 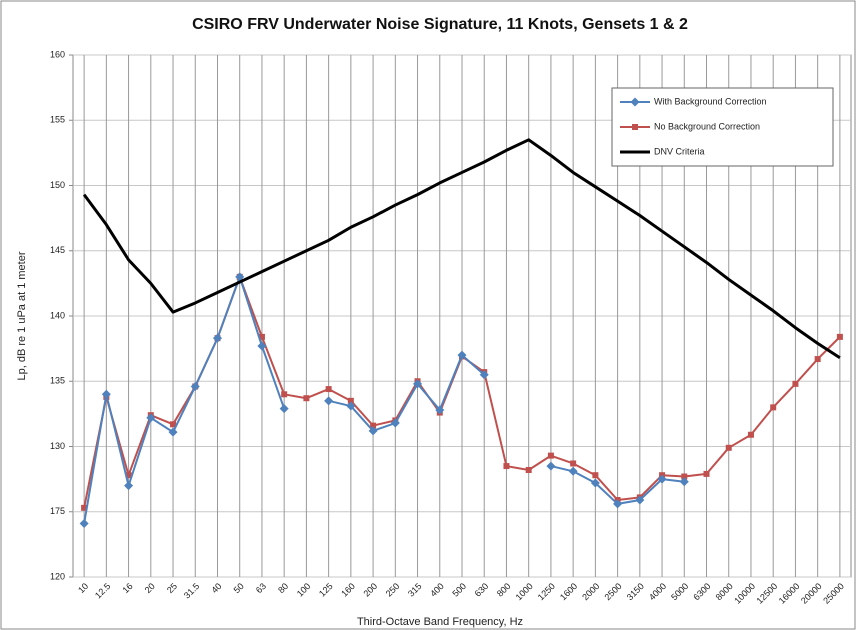 I want to click on y-tick-label: 135, so click(x=57, y=381).